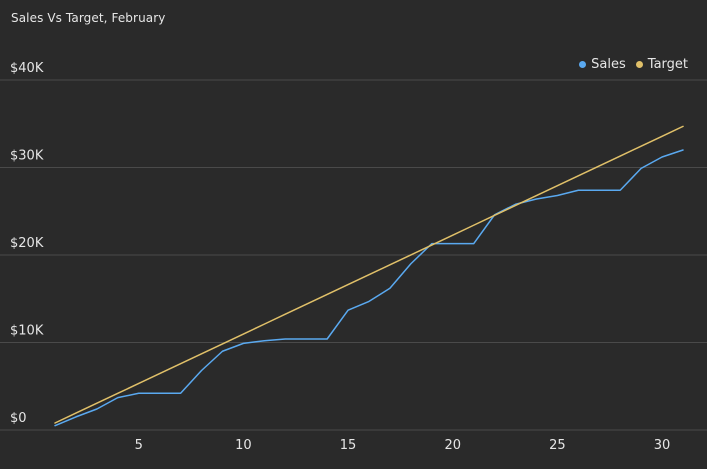 The image size is (707, 469). I want to click on legend-label-target: Target, so click(667, 64).